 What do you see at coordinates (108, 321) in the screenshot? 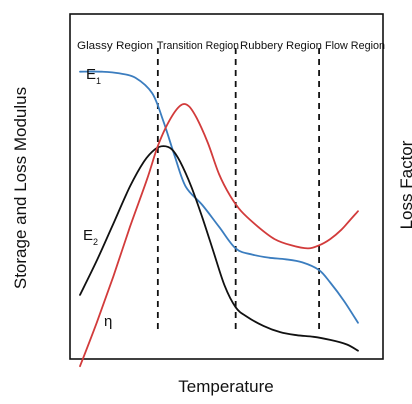
I see `series-label-eta: η` at bounding box center [108, 321].